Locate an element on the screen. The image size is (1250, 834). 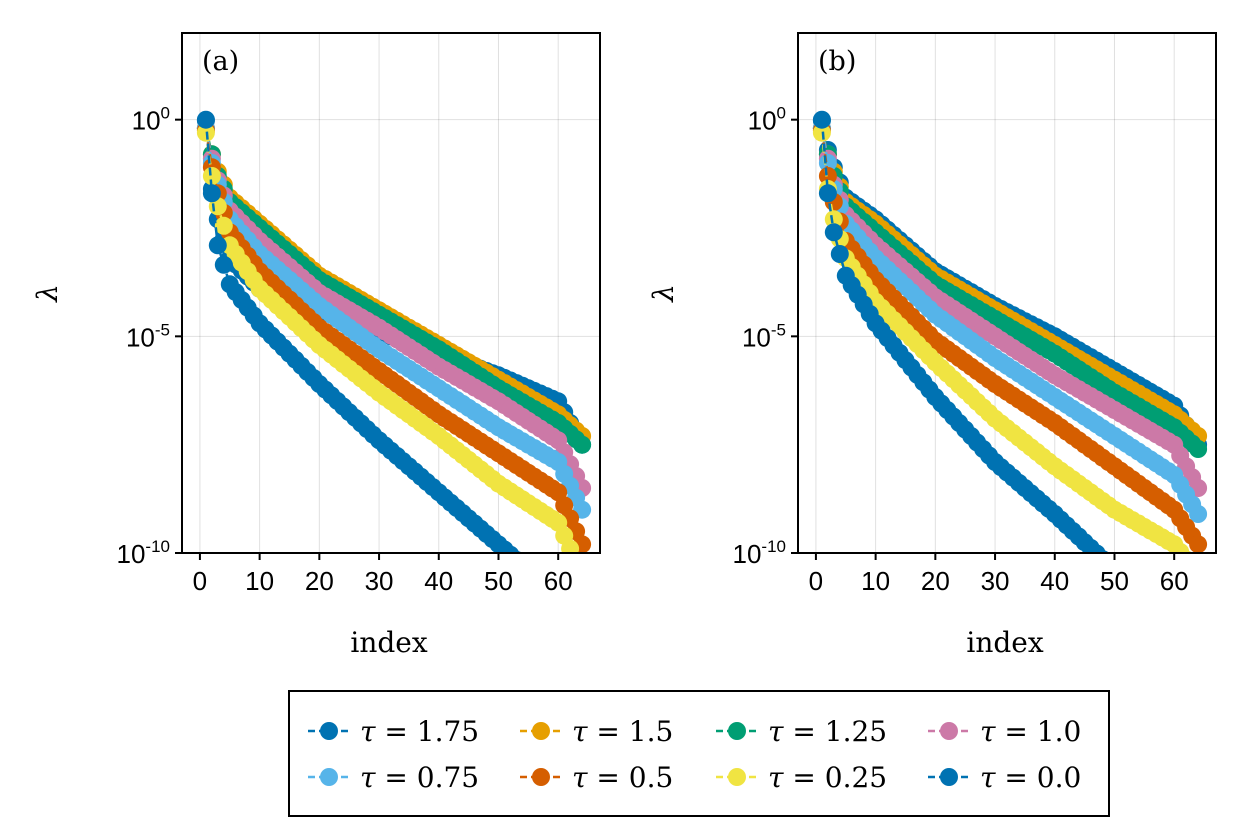
legend-item: τ = 0.0 is located at coordinates (1004, 777).